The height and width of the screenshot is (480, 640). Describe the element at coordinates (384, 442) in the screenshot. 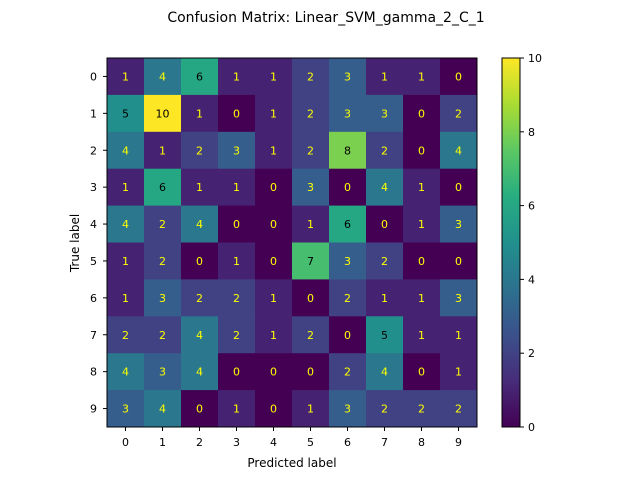

I see `x-tick-label: 7` at that location.